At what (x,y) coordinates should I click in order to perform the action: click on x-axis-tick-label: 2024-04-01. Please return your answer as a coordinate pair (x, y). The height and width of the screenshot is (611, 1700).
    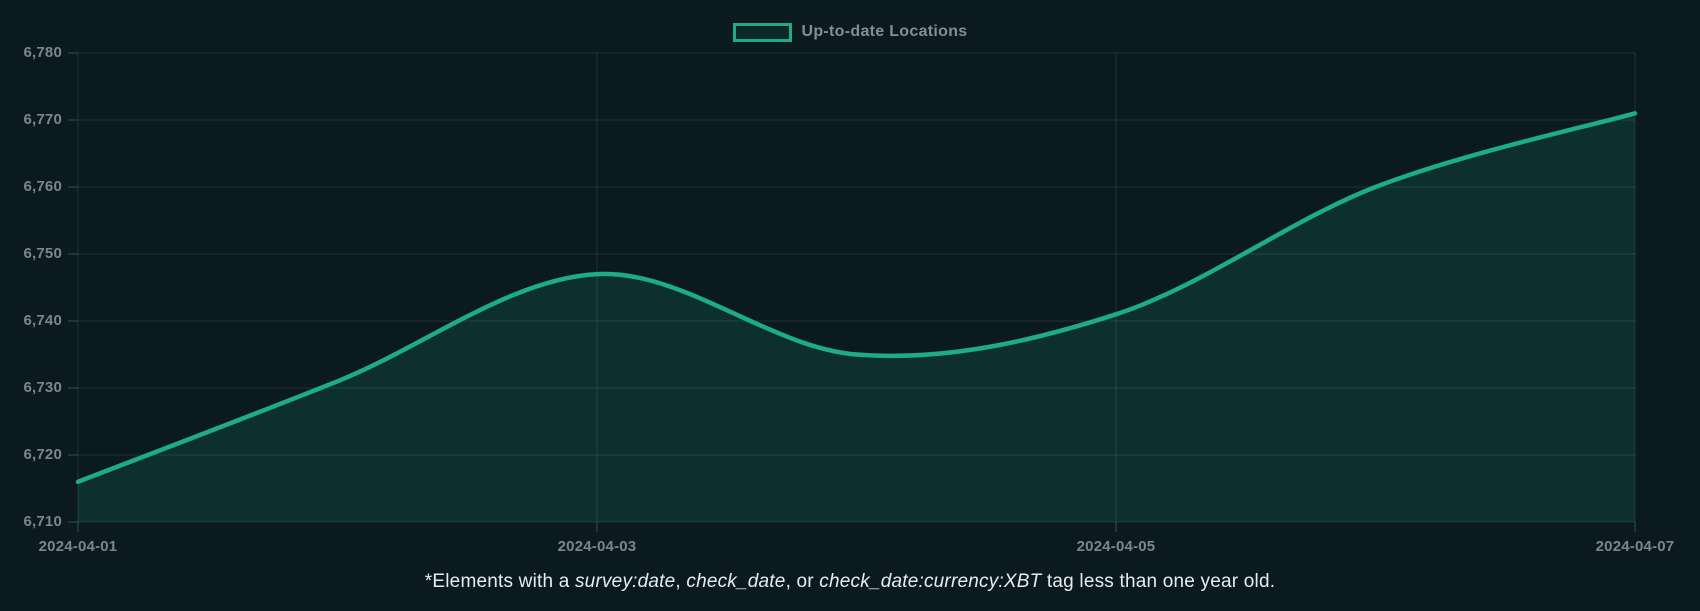
    Looking at the image, I should click on (78, 546).